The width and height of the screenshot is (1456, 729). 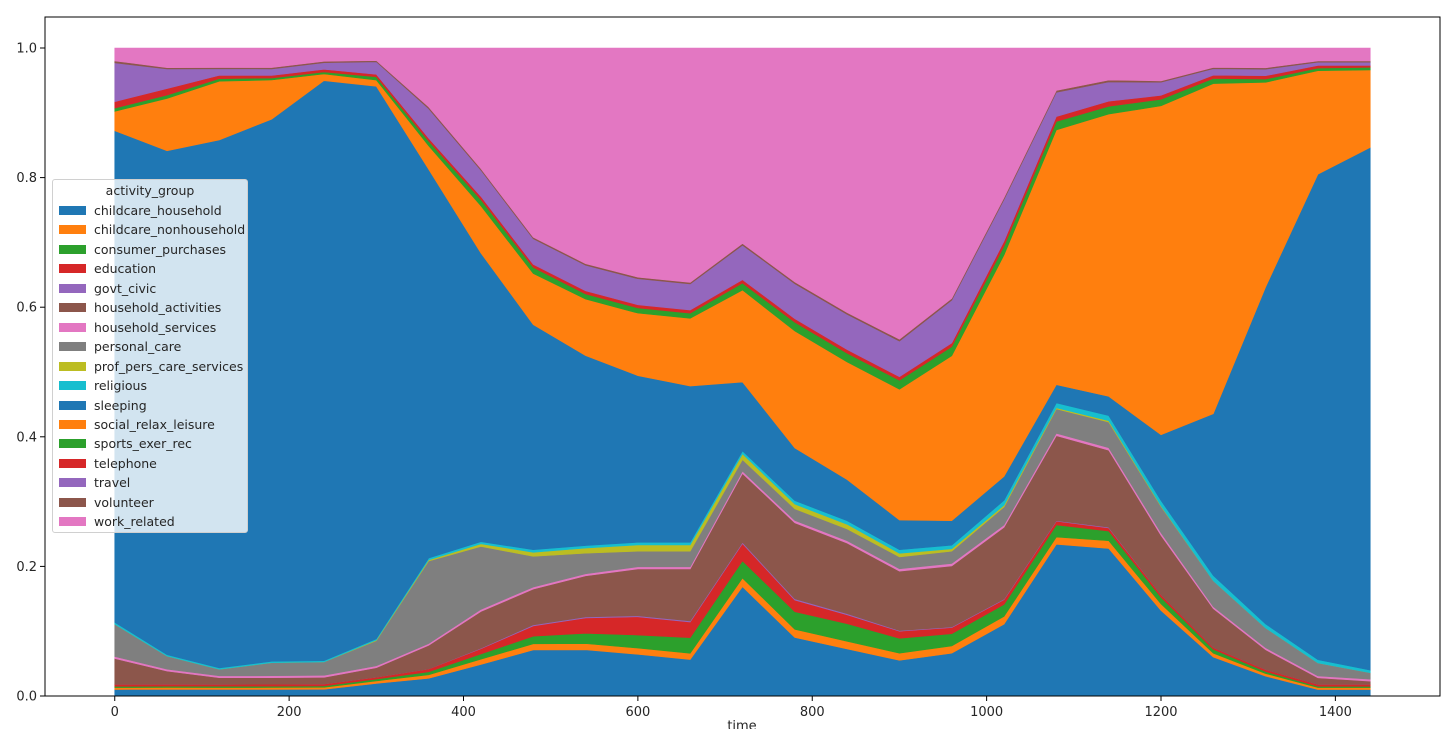 What do you see at coordinates (112, 483) in the screenshot?
I see `legend-label: travel` at bounding box center [112, 483].